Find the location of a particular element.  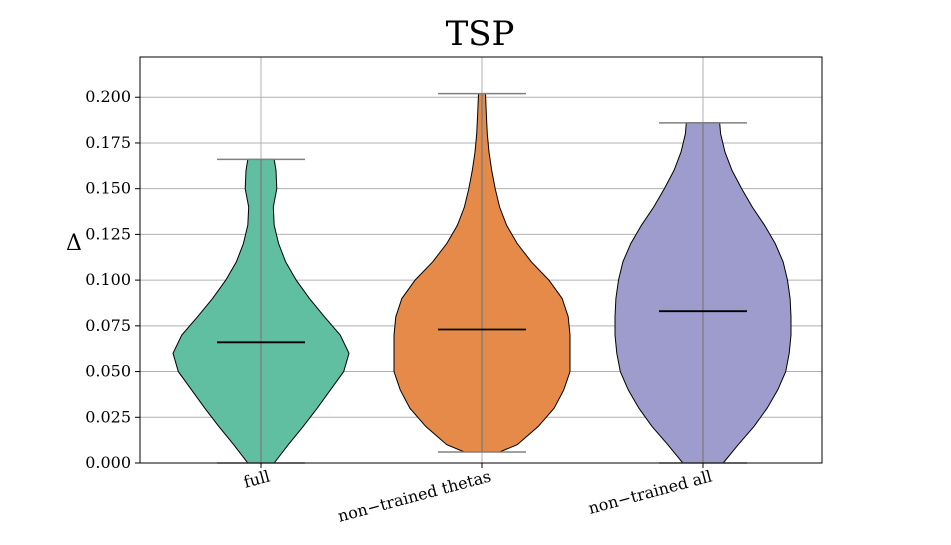

x-tick-label: full is located at coordinates (257, 479).